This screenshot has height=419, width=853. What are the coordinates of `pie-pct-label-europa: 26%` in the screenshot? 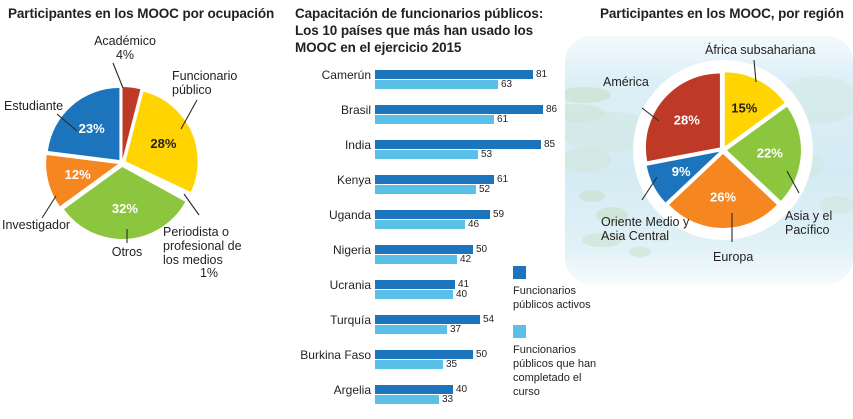 It's located at (723, 196).